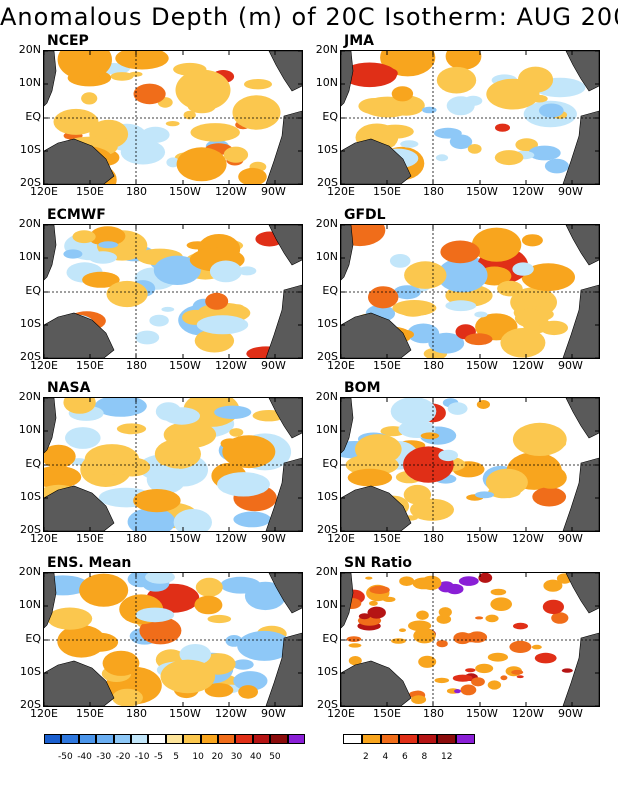 The width and height of the screenshot is (618, 800). I want to click on panel-title: SN Ratio, so click(378, 563).